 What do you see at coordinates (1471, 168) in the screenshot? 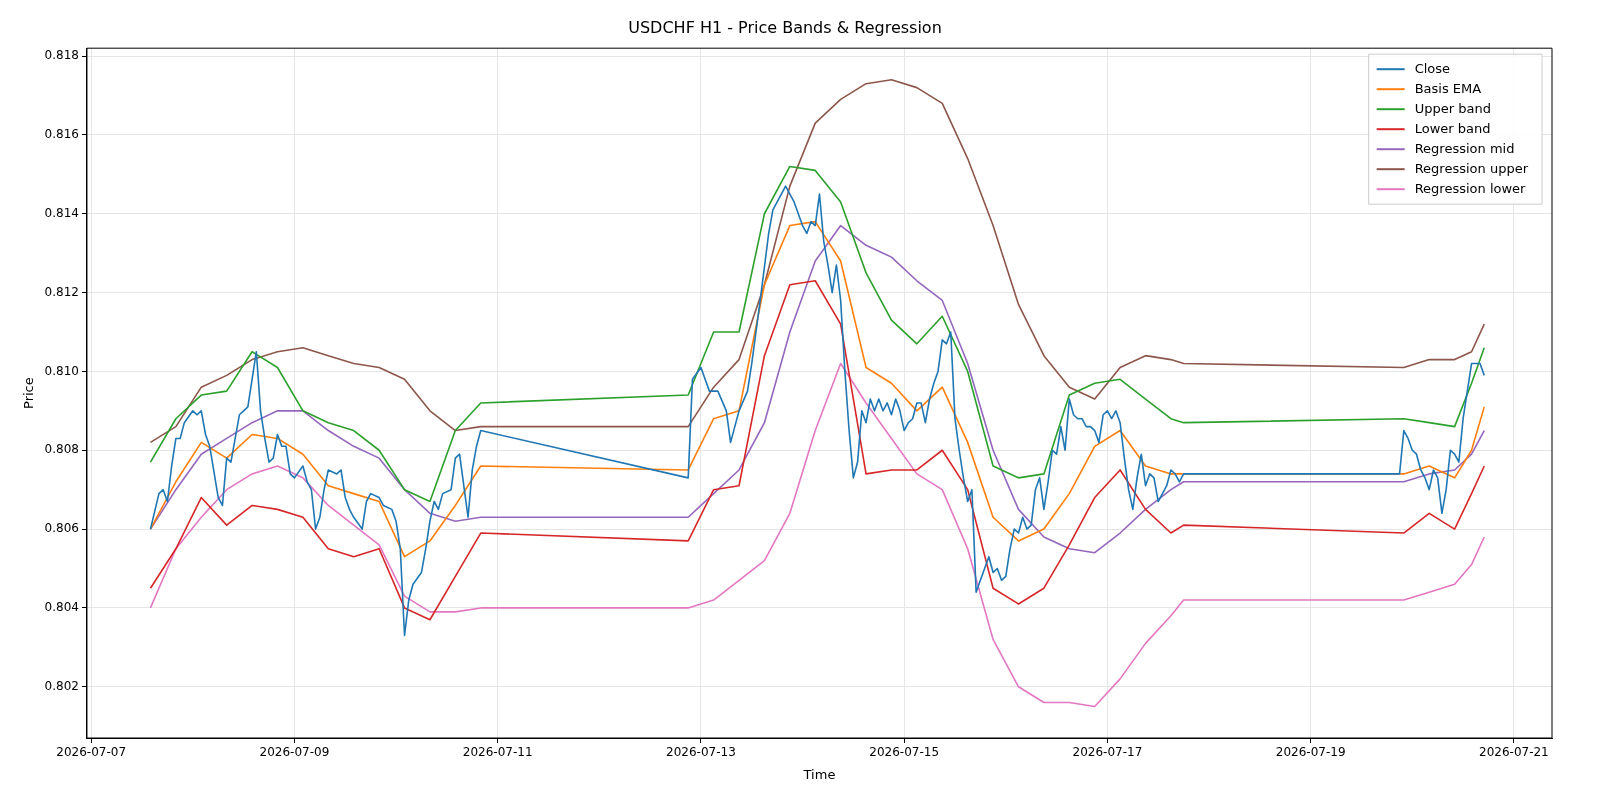
I see `legend-label: Regression upper` at bounding box center [1471, 168].